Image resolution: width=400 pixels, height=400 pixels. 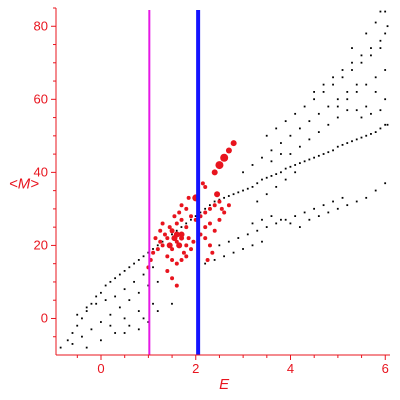 I want to click on y-tick-label: 40, so click(x=41, y=171).